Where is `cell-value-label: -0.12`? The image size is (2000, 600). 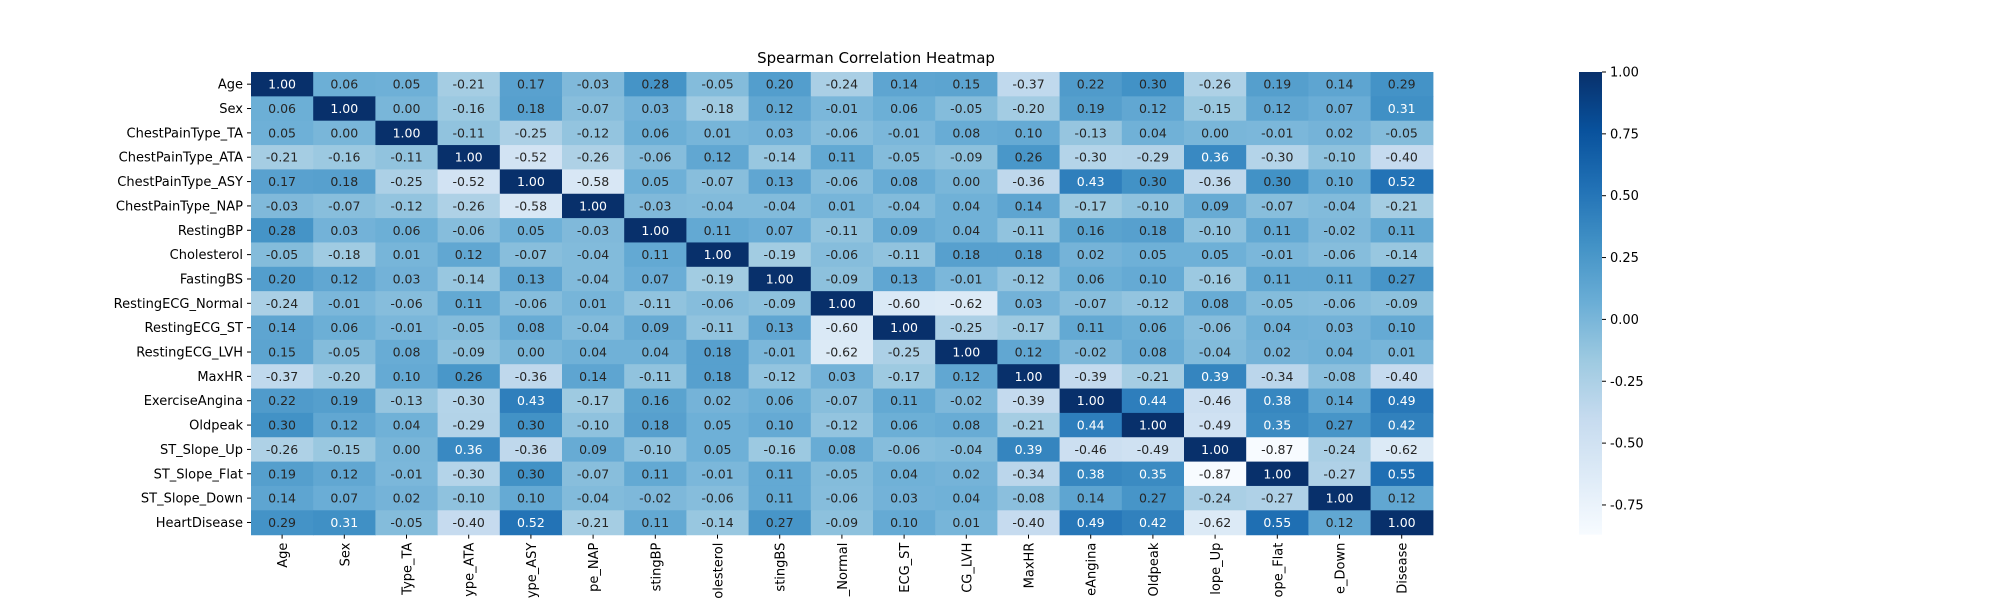 cell-value-label: -0.12 is located at coordinates (1028, 278).